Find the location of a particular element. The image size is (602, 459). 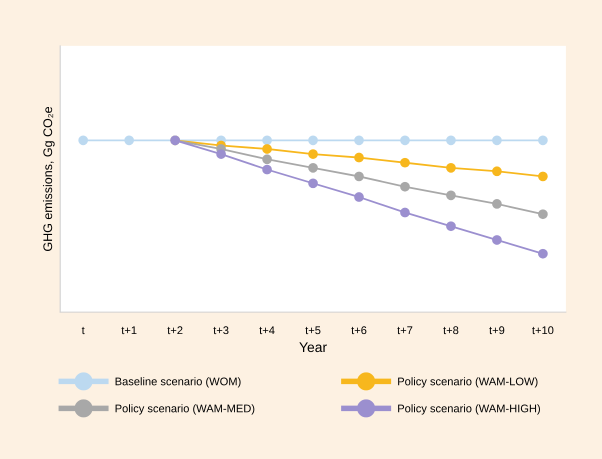

x-tick-label: t+8 is located at coordinates (450, 330).